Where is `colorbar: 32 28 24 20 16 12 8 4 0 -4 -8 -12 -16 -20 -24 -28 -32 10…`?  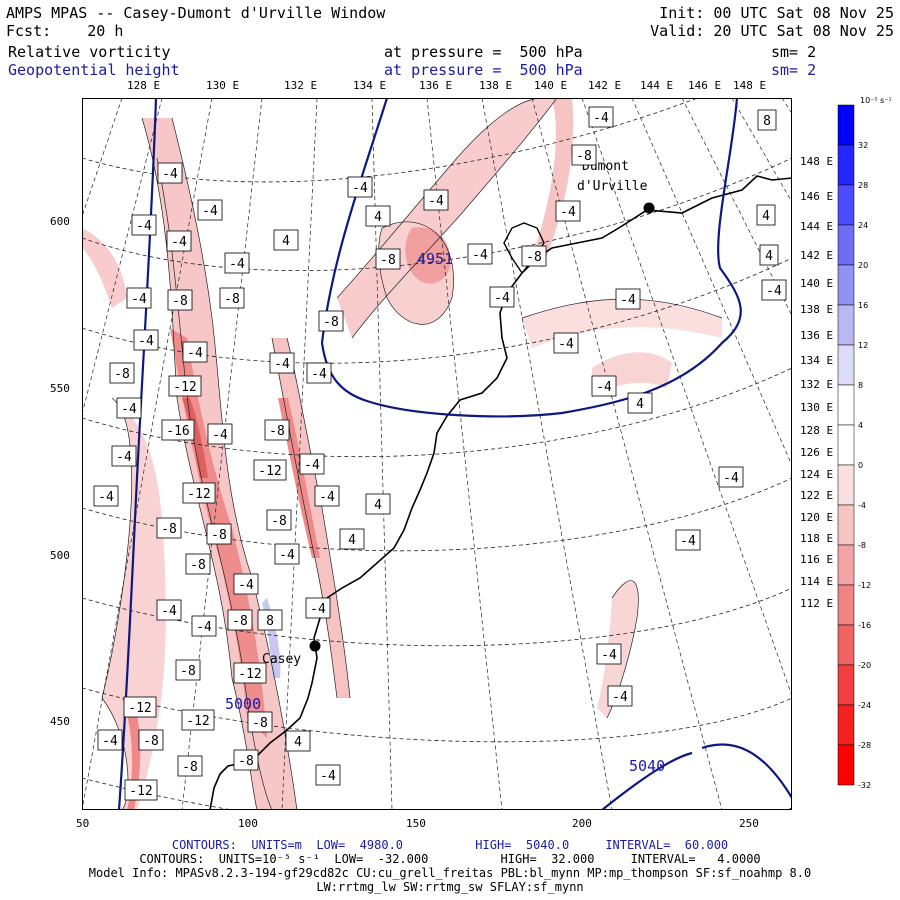 colorbar: 32 28 24 20 16 12 8 4 0 -4 -8 -12 -16 -20 -24 -28 -32 10… is located at coordinates (864, 443).